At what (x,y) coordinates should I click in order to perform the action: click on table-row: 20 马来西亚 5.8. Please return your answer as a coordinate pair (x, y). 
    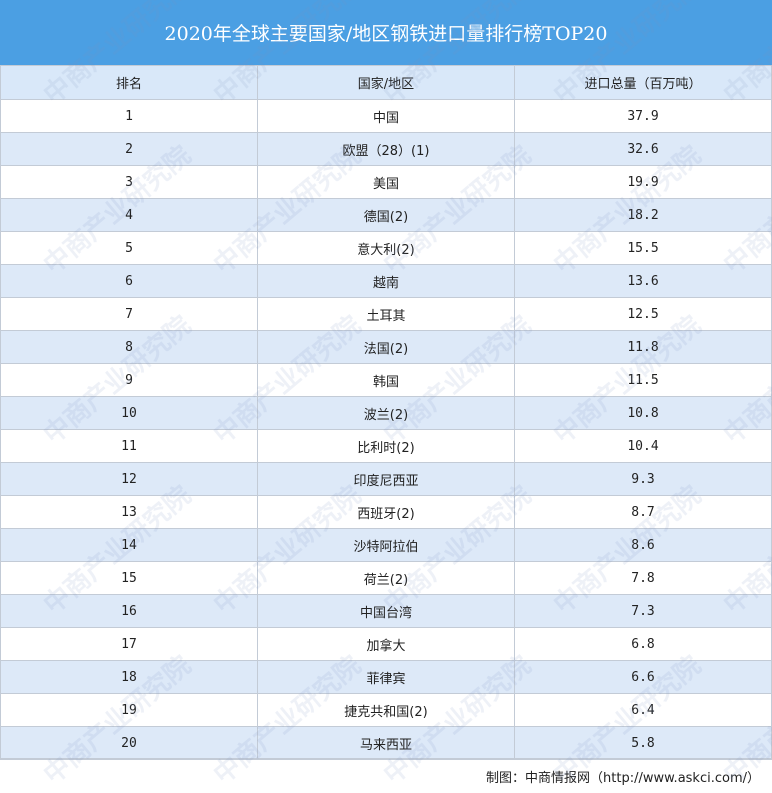
    Looking at the image, I should click on (386, 743).